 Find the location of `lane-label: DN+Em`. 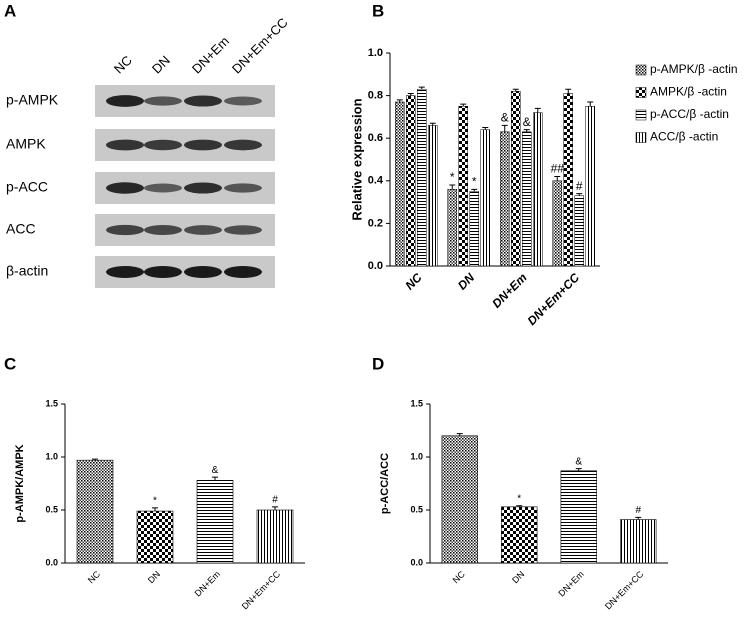

lane-label: DN+Em is located at coordinates (210, 55).